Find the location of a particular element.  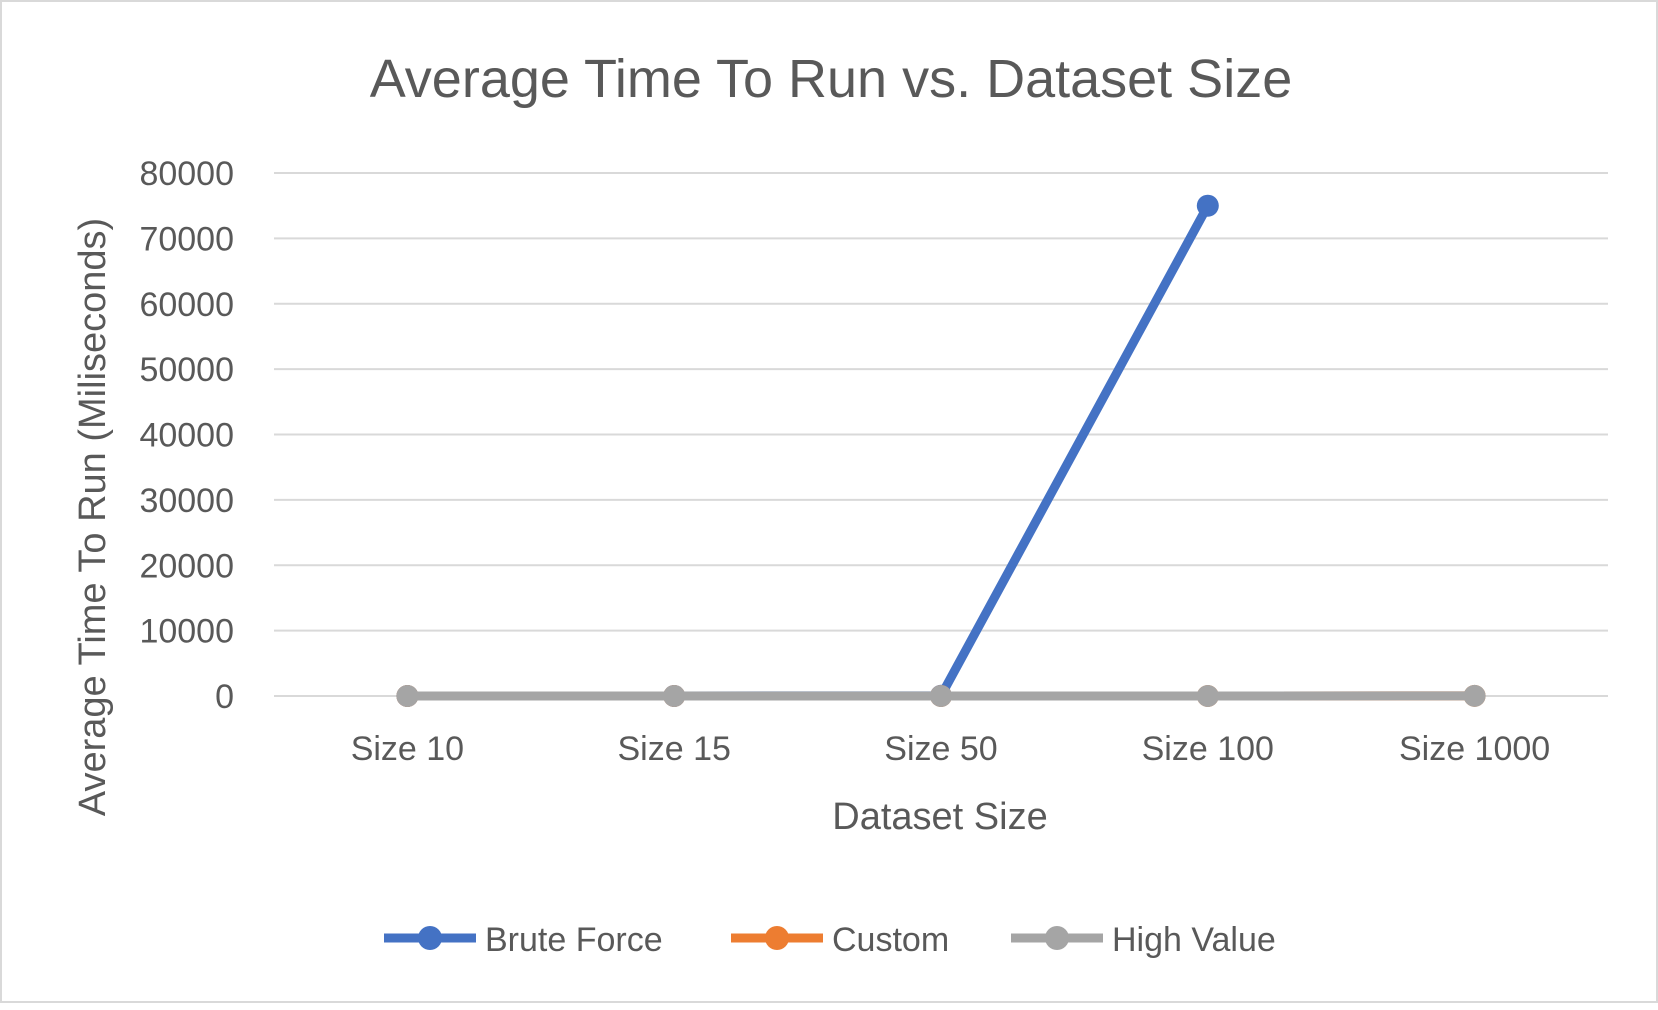

y-tick-label: 40000 is located at coordinates (186, 436).